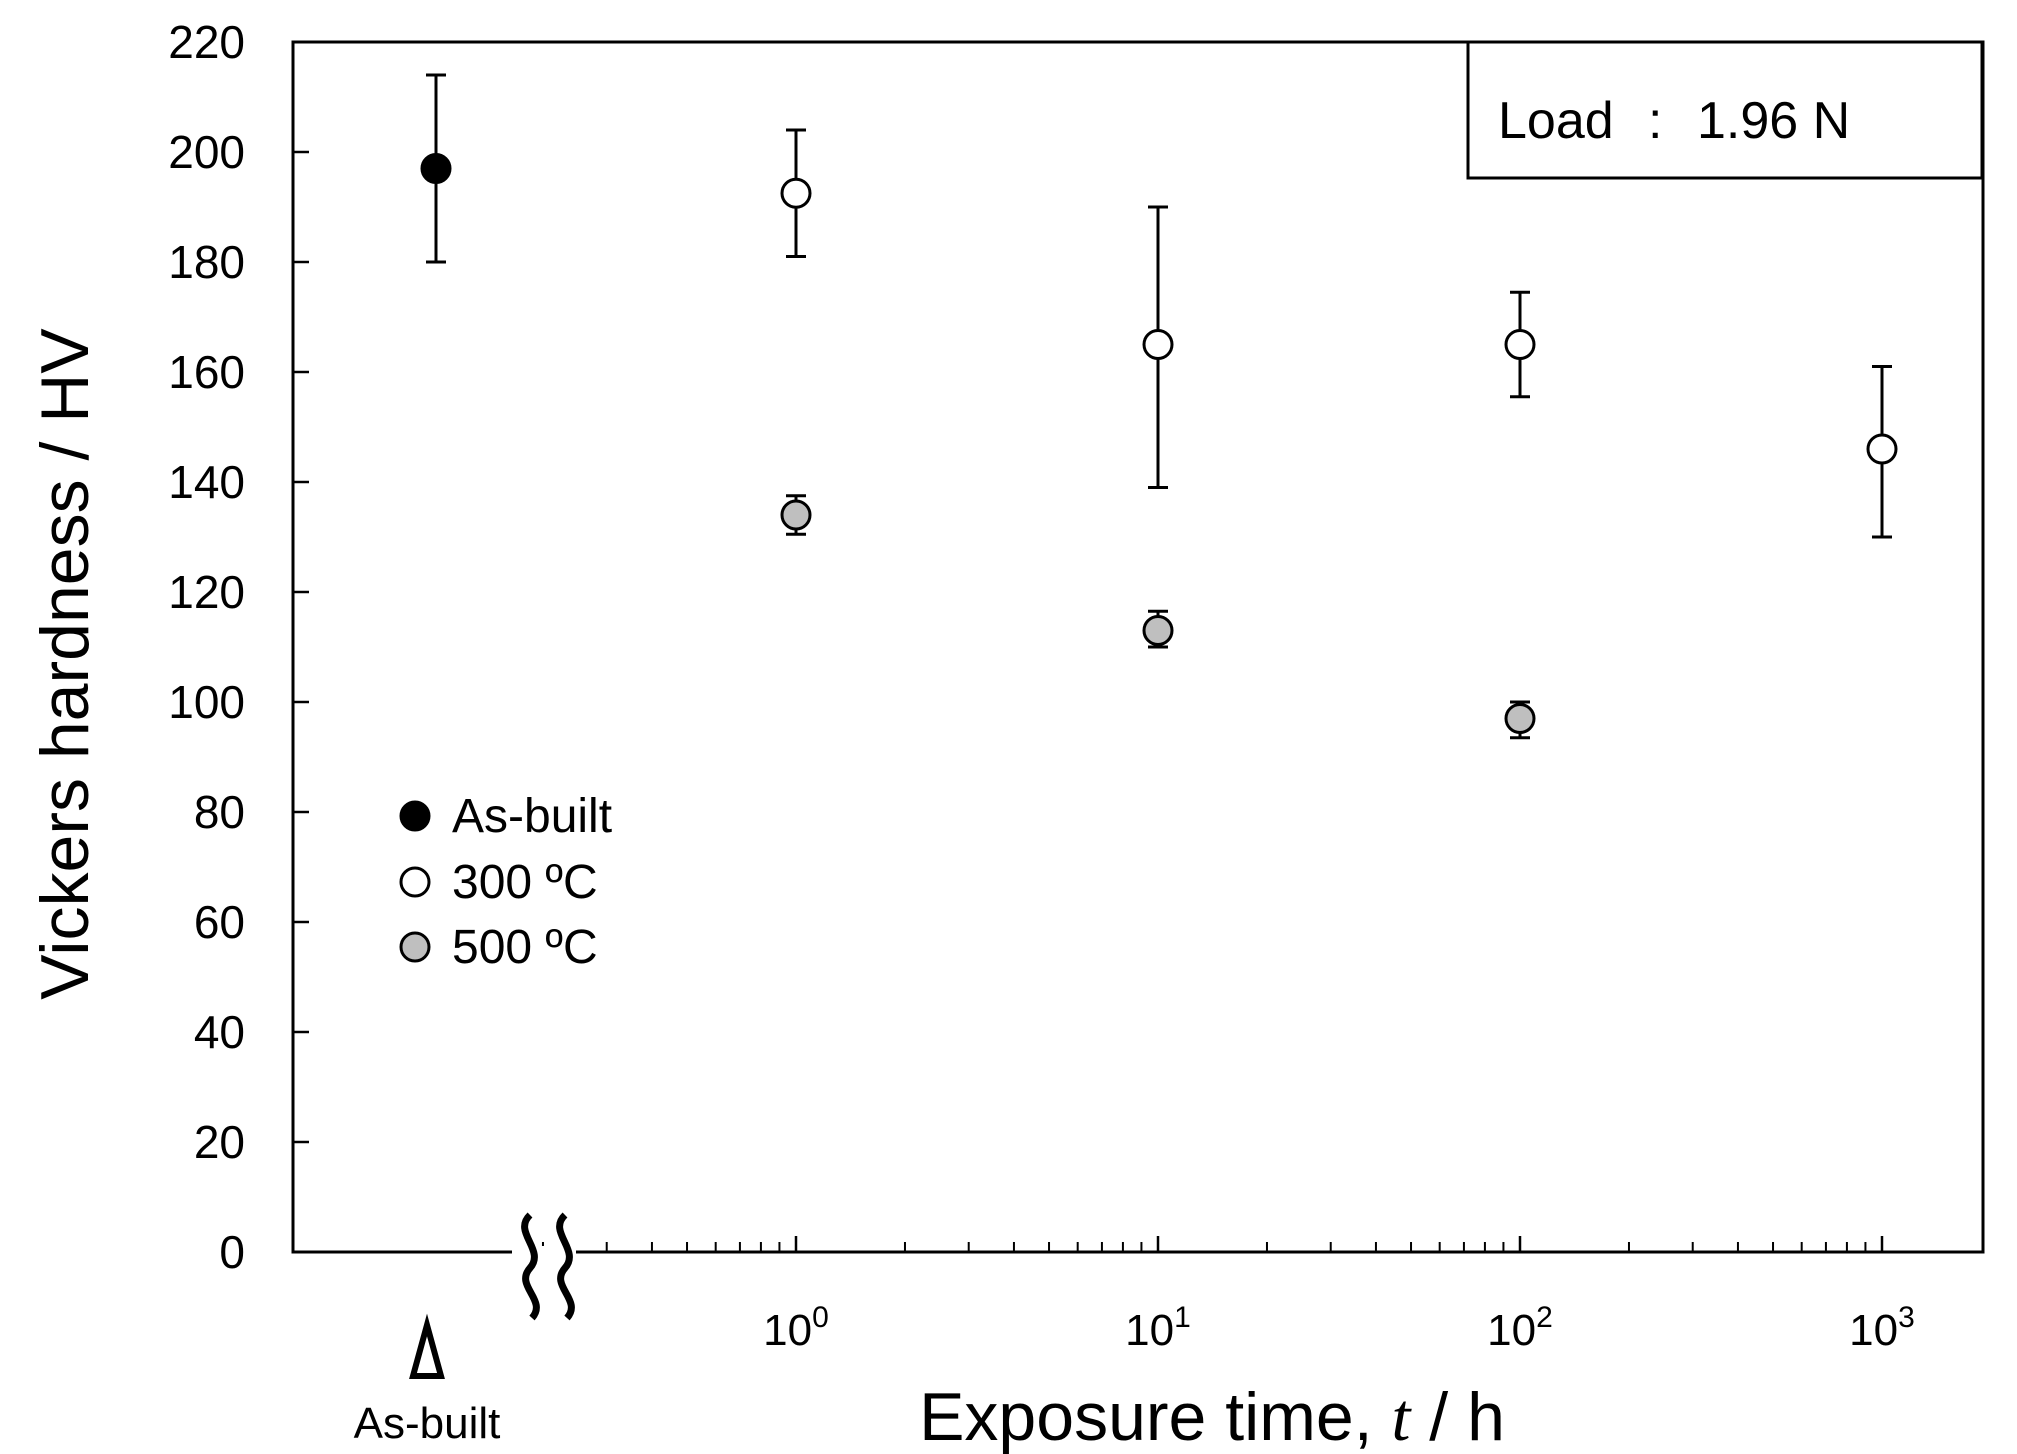  I want to click on x-axis-title-text: Exposure time,, so click(1155, 1416).